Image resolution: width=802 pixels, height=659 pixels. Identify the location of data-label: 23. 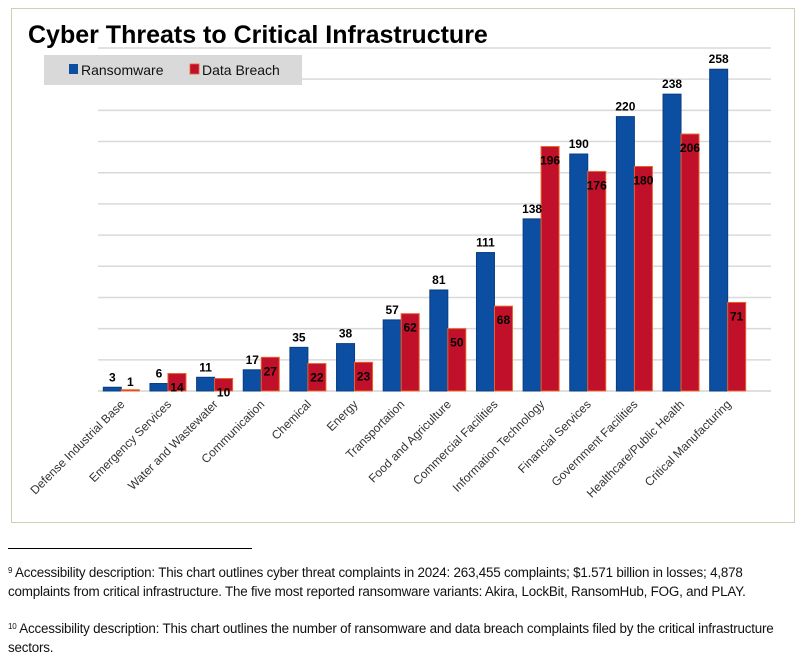
(364, 376).